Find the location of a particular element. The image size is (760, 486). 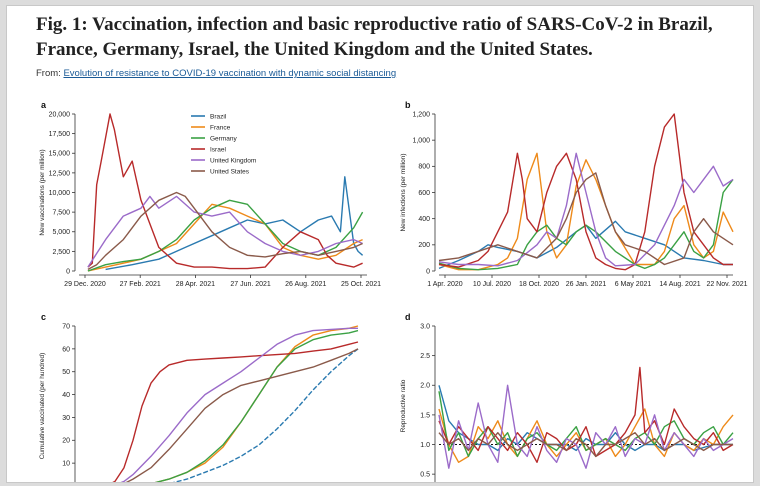

y-tick-label: 1.0 is located at coordinates (425, 445).